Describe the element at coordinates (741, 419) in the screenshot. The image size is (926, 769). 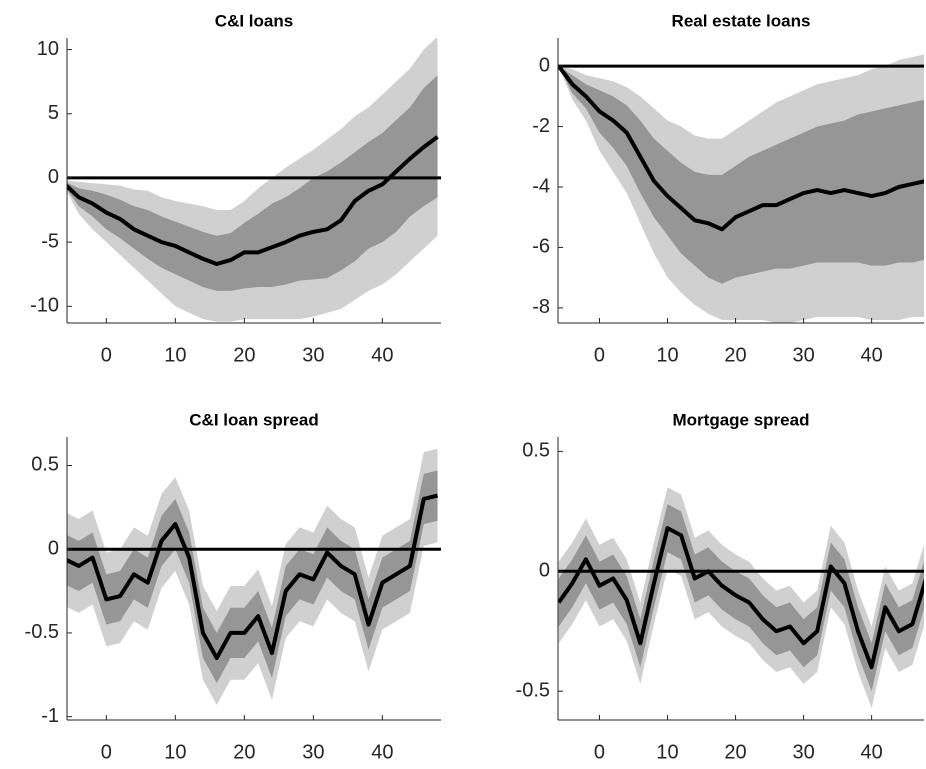
I see `subplot-title: Mortgage spread` at that location.